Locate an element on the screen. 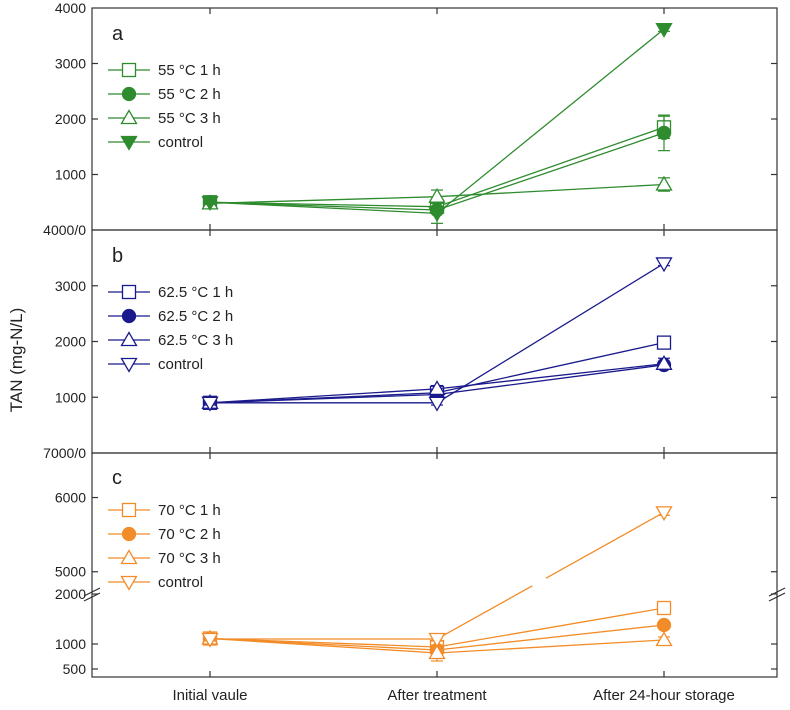 The height and width of the screenshot is (710, 790). legend-label: 62.5 °C 2 h is located at coordinates (195, 316).